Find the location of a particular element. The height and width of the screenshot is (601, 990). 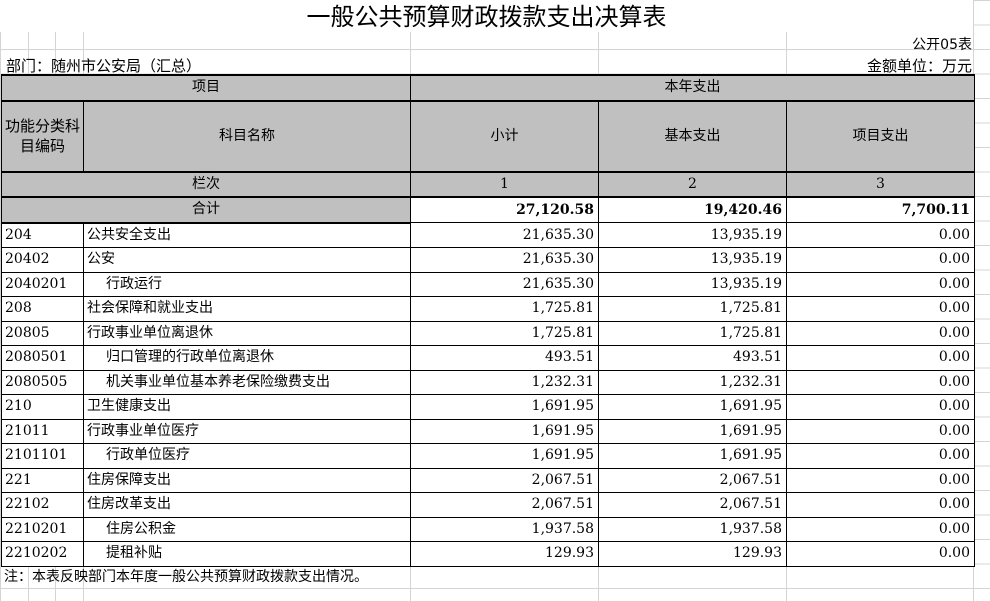

row-code: 20402 is located at coordinates (42, 260).